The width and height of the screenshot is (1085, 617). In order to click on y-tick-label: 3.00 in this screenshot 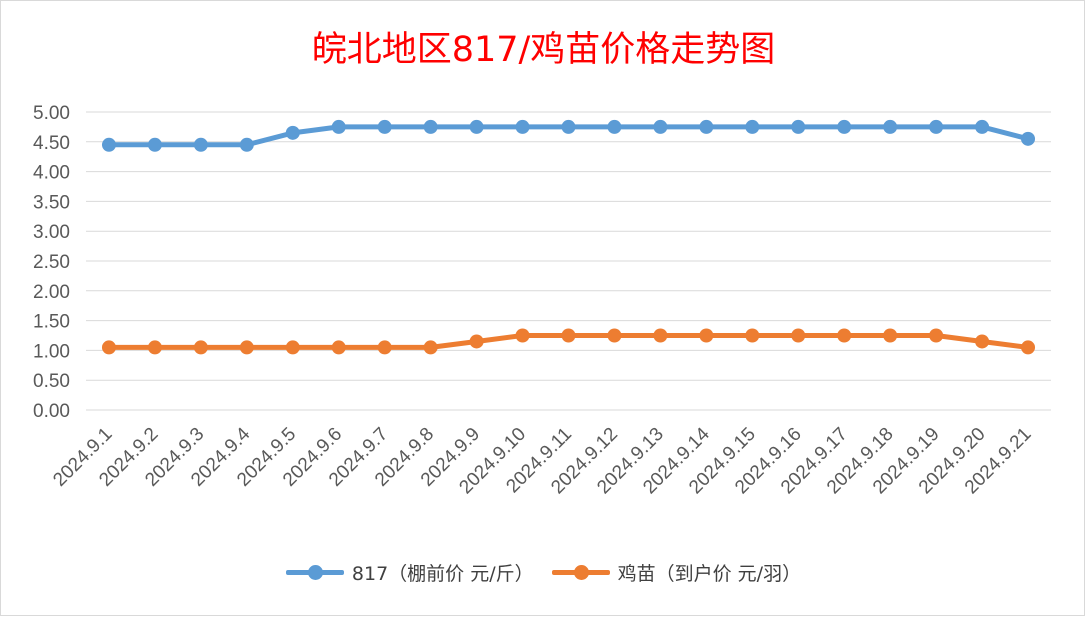, I will do `click(51, 232)`.